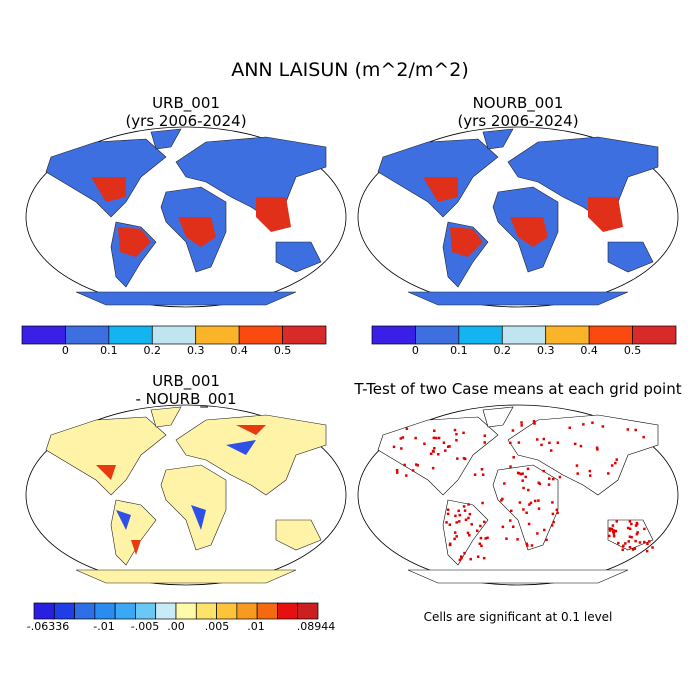  I want to click on colorbar-label: 0.1, so click(459, 350).